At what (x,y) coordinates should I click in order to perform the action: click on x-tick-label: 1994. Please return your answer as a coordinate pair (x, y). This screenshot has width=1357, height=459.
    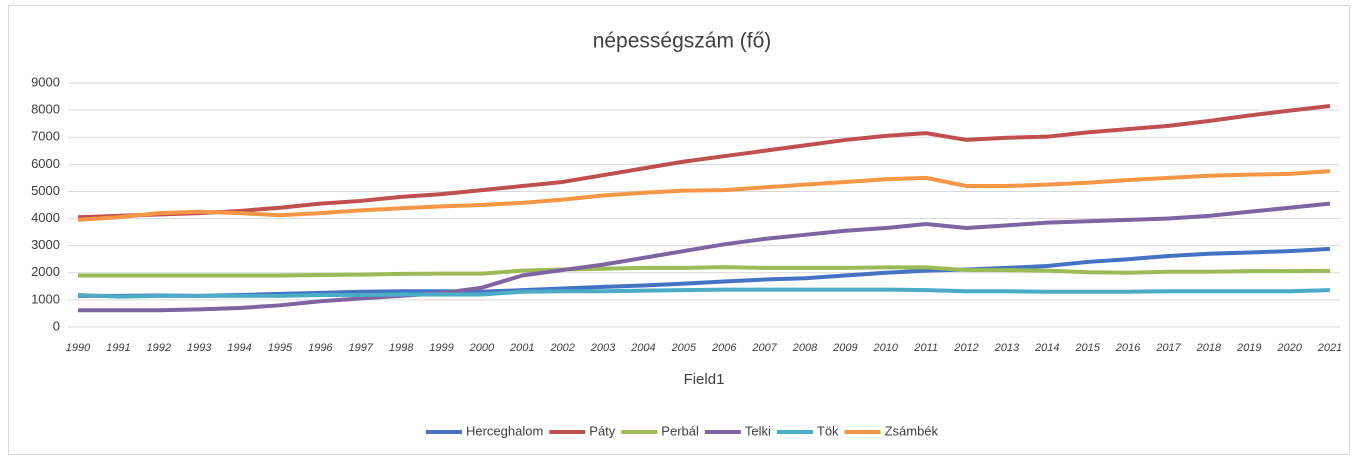
    Looking at the image, I should click on (239, 348).